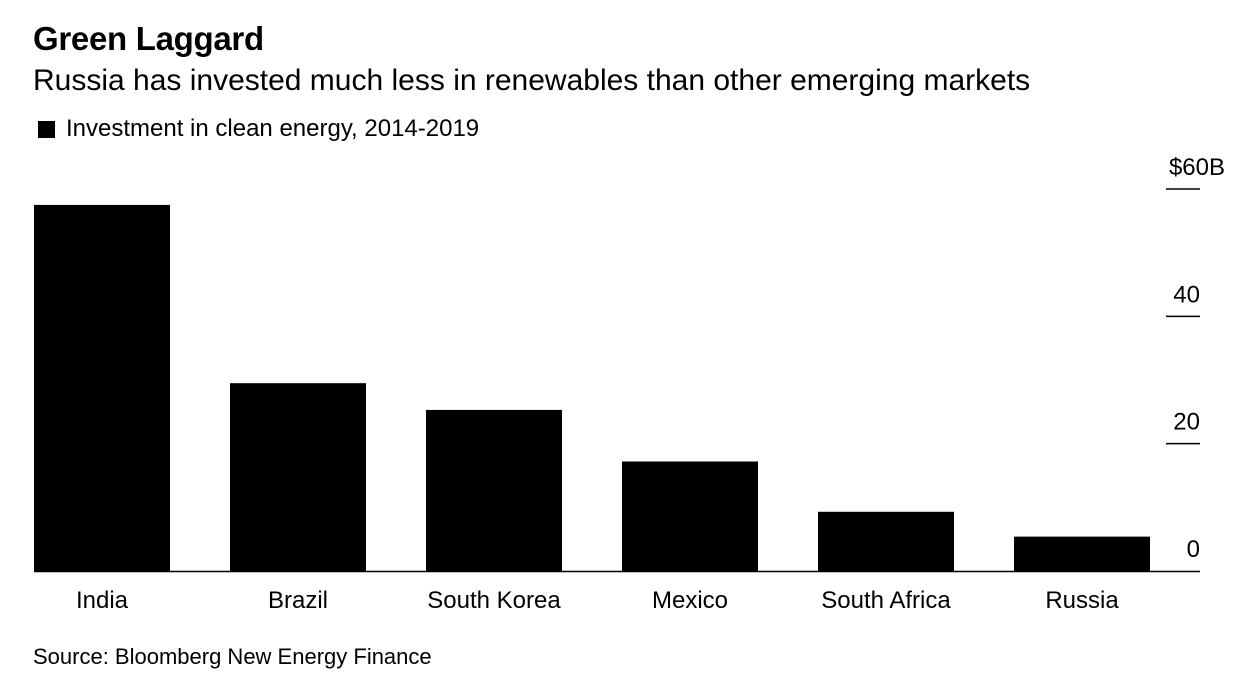  What do you see at coordinates (298, 477) in the screenshot?
I see `bar-brazil` at bounding box center [298, 477].